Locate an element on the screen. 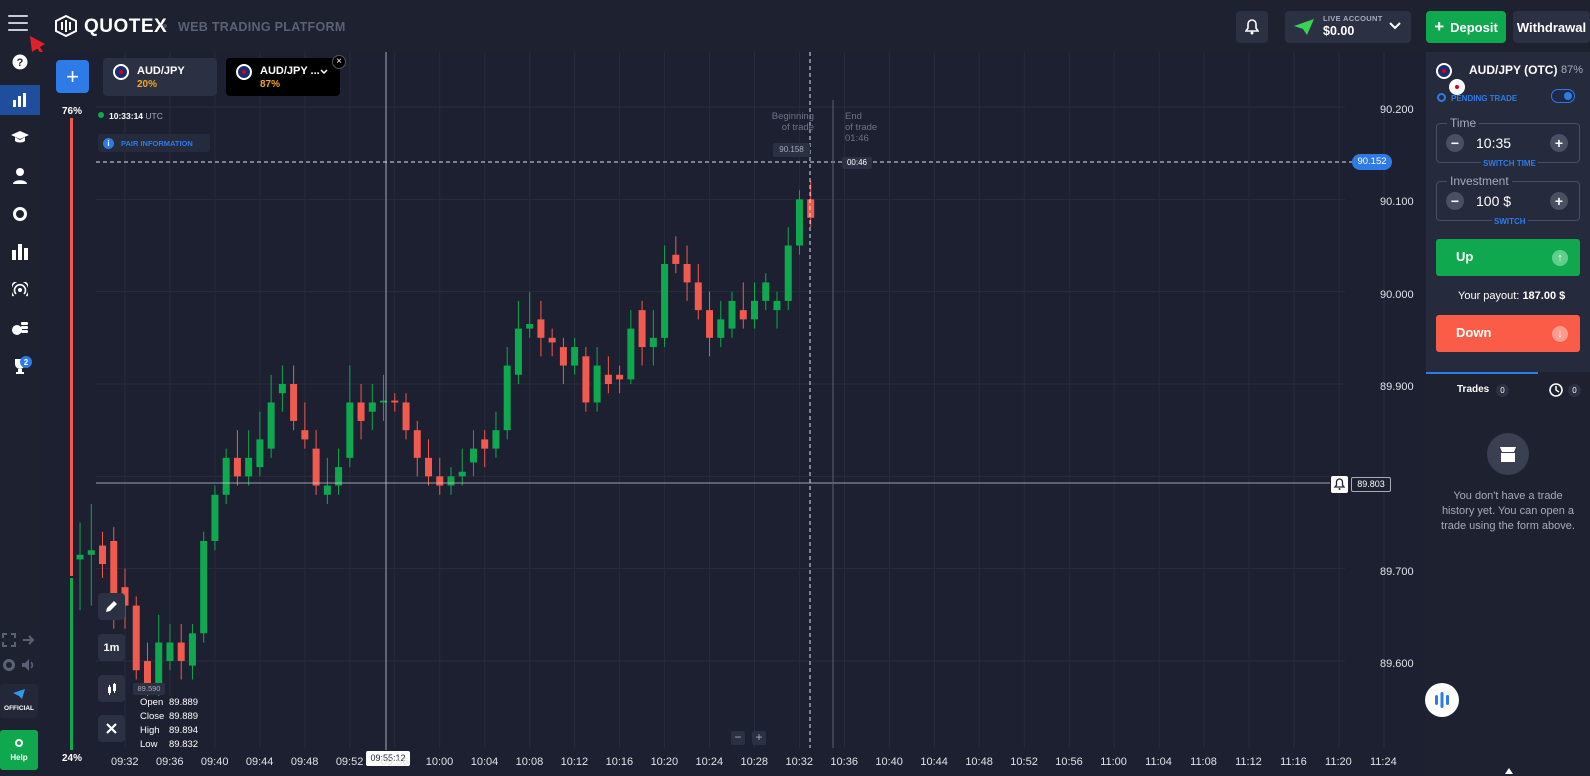 This screenshot has height=776, width=1590. account-balance: $0.00 is located at coordinates (1339, 31).